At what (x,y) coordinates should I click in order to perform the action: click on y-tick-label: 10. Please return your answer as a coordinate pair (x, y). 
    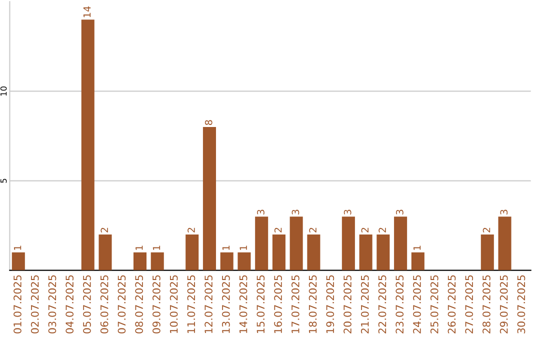
    Looking at the image, I should click on (3, 91).